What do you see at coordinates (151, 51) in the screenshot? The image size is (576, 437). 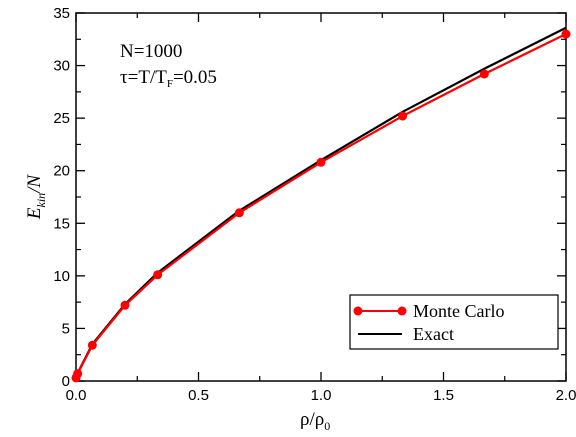 I see `annotation-n: N=1000` at bounding box center [151, 51].